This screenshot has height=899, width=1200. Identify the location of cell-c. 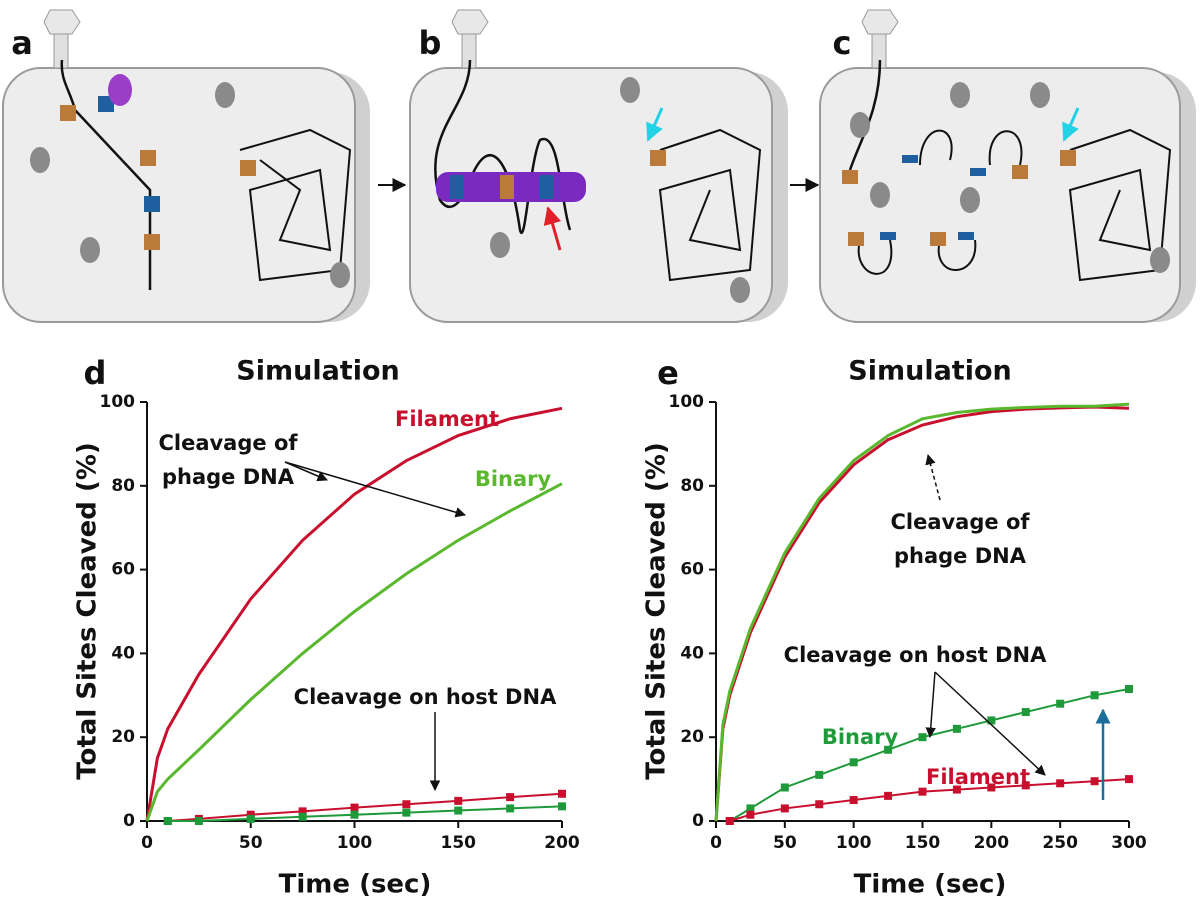
(1007, 166).